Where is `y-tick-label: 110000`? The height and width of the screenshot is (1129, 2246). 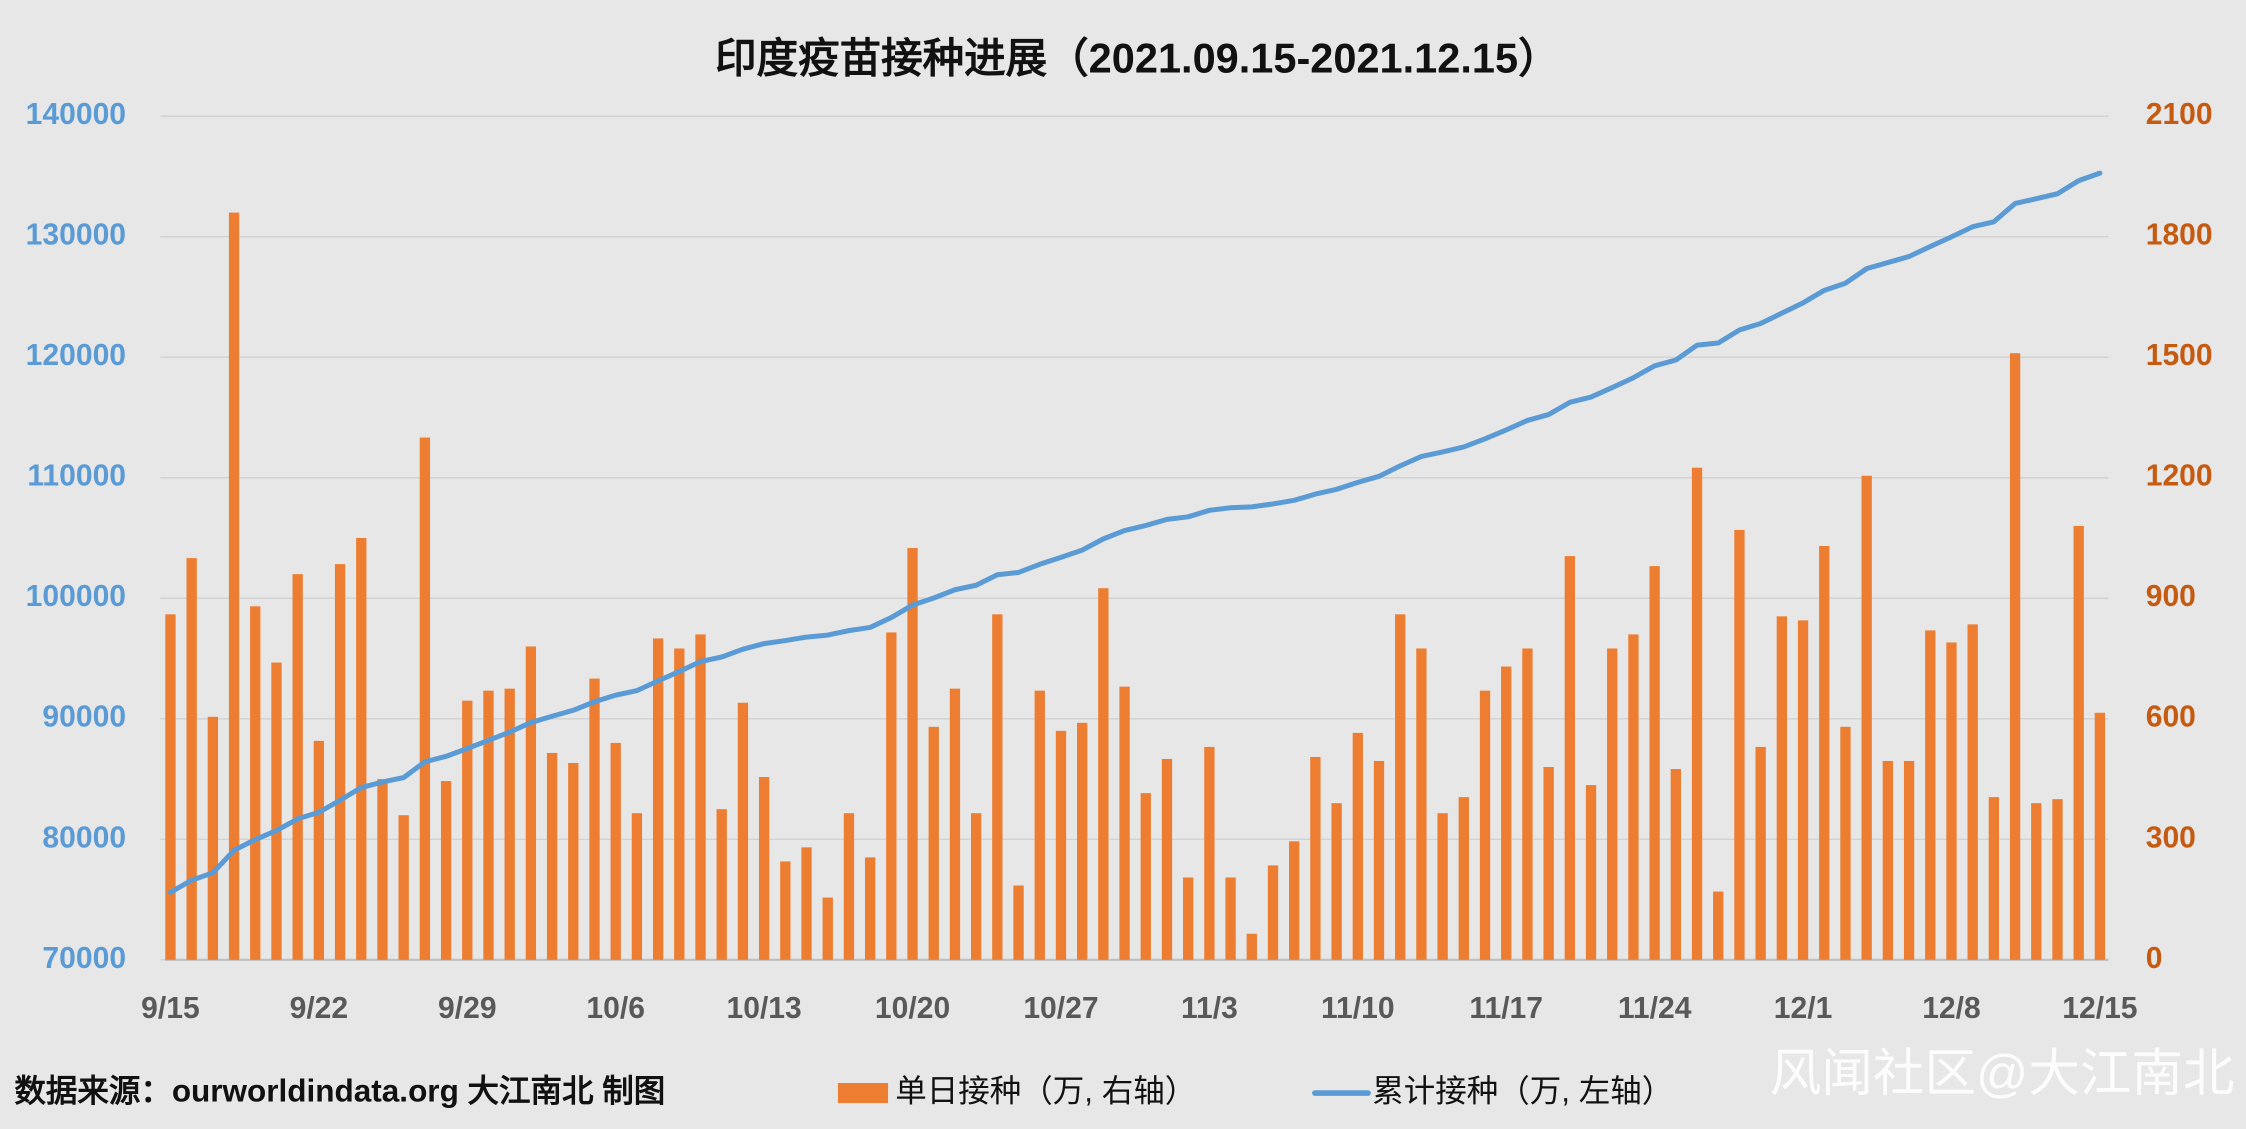 y-tick-label: 110000 is located at coordinates (76, 476).